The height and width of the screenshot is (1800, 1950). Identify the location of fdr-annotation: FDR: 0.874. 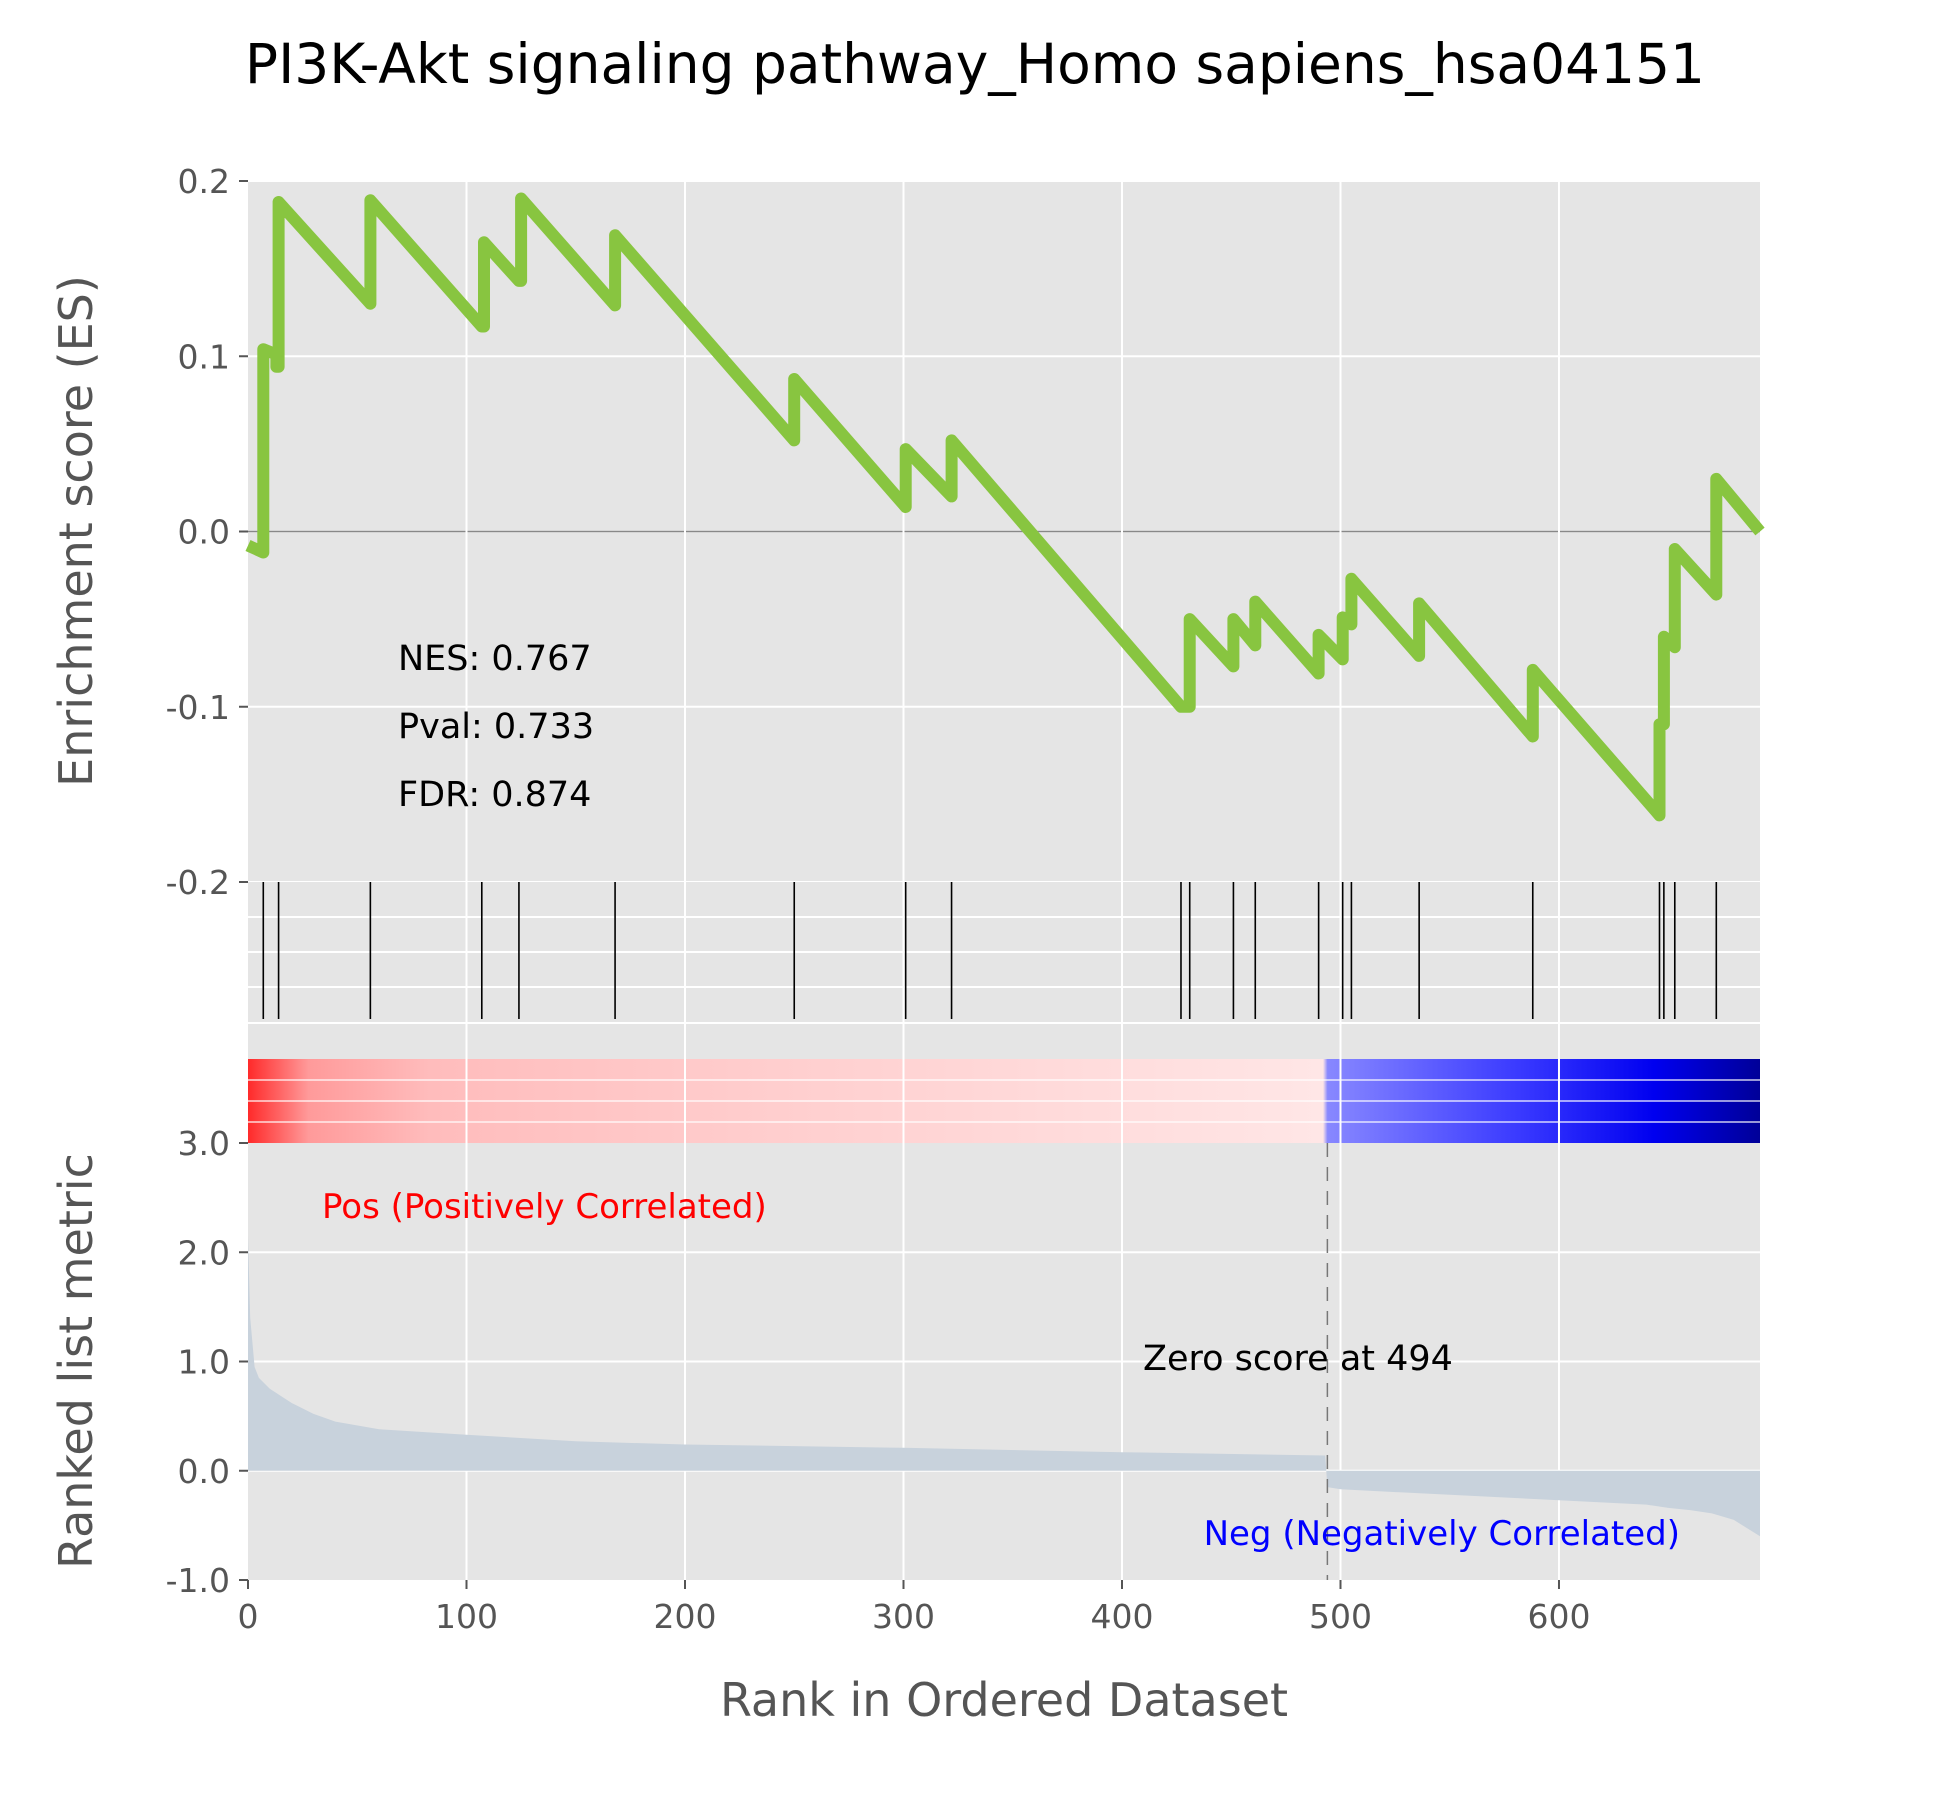
(494, 795).